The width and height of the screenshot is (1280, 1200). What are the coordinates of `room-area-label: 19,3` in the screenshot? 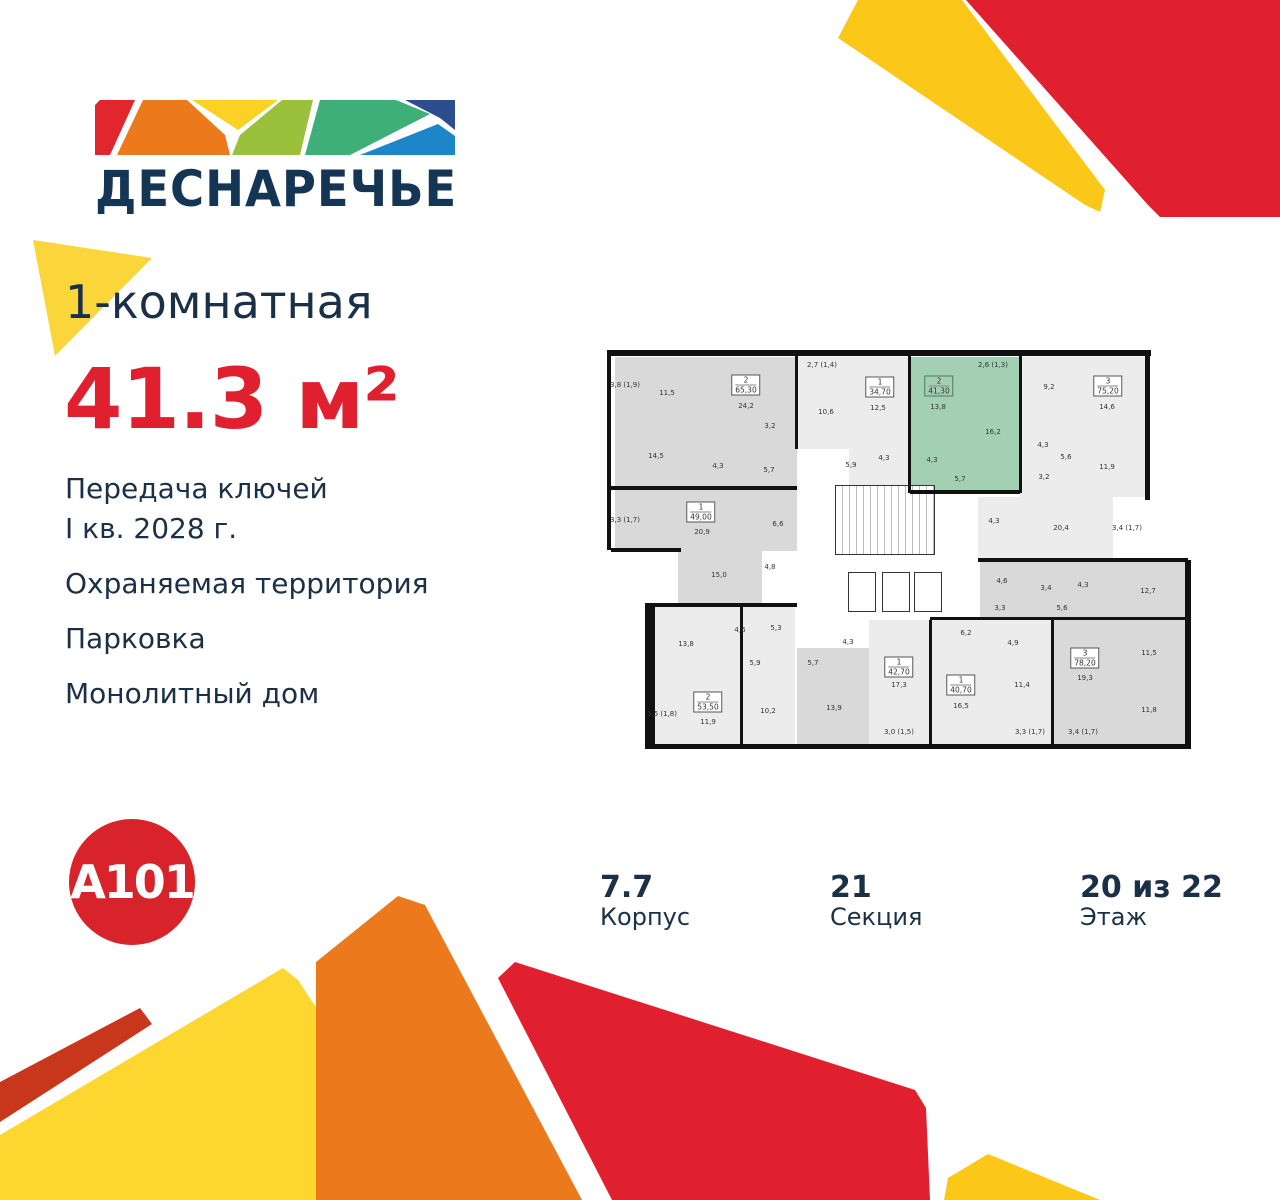 It's located at (1085, 678).